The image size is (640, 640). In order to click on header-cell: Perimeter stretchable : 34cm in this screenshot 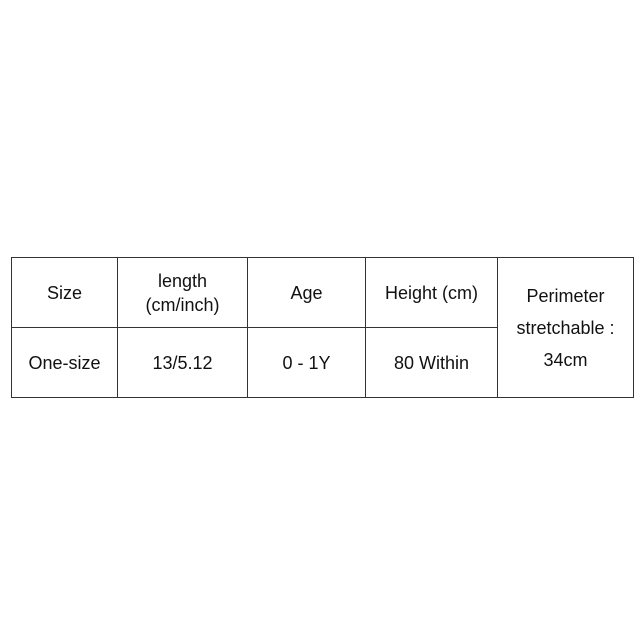, I will do `click(565, 327)`.